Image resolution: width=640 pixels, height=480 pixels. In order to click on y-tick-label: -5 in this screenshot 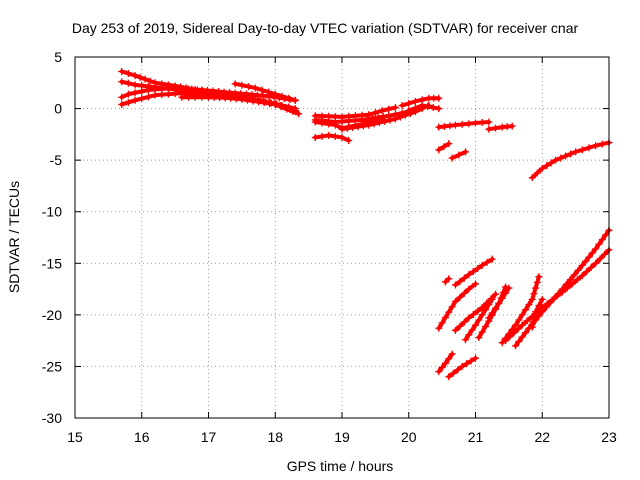, I will do `click(56, 160)`.